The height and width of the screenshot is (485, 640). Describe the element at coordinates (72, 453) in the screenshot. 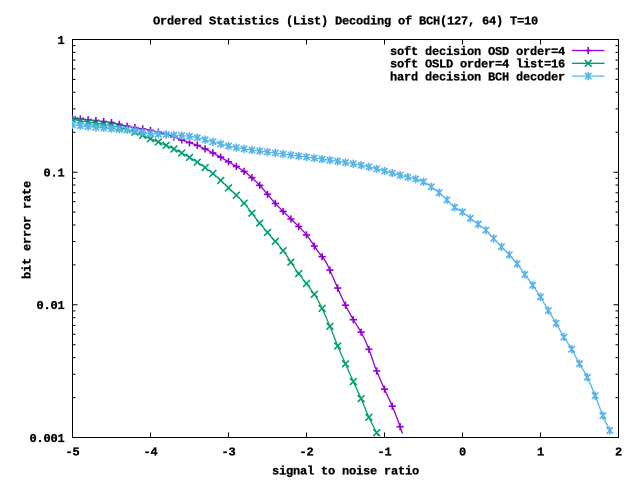

I see `svg-text: -5` at that location.